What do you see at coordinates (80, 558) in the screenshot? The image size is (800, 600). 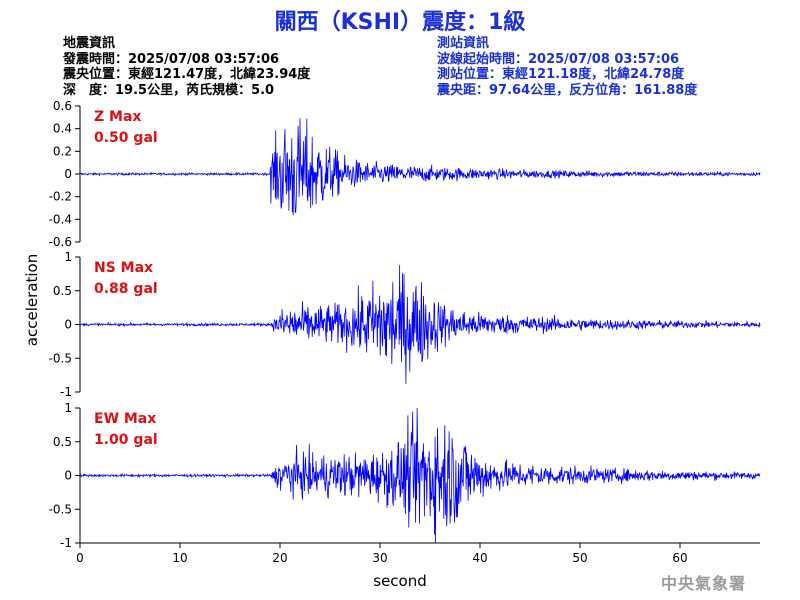 I see `x-tick-label: 0` at bounding box center [80, 558].